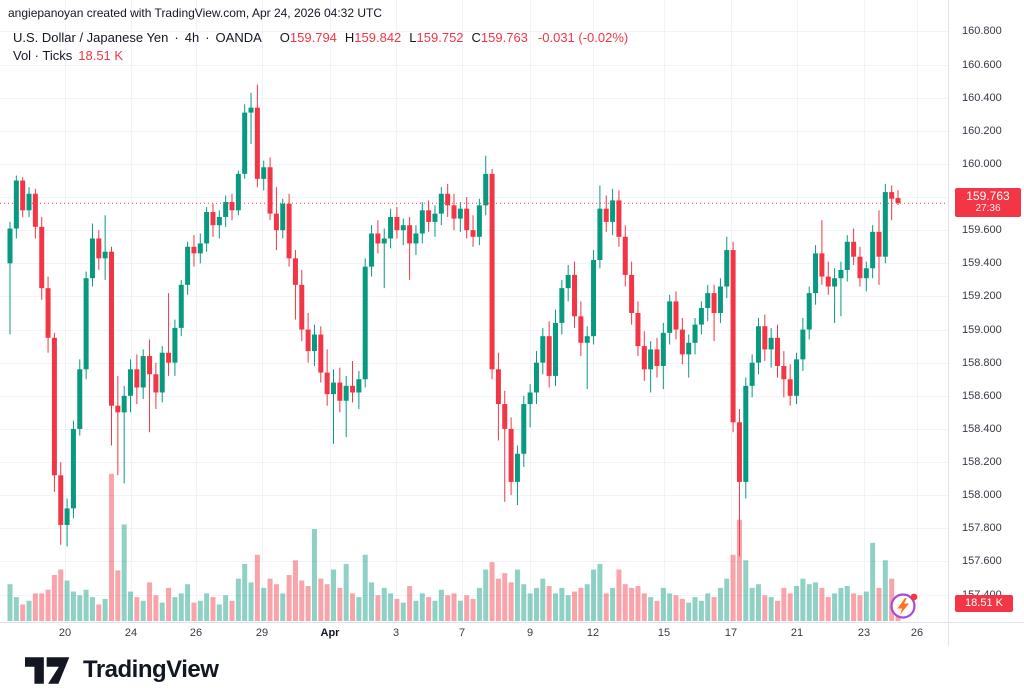  What do you see at coordinates (731, 633) in the screenshot?
I see `time-axis-label: 17` at bounding box center [731, 633].